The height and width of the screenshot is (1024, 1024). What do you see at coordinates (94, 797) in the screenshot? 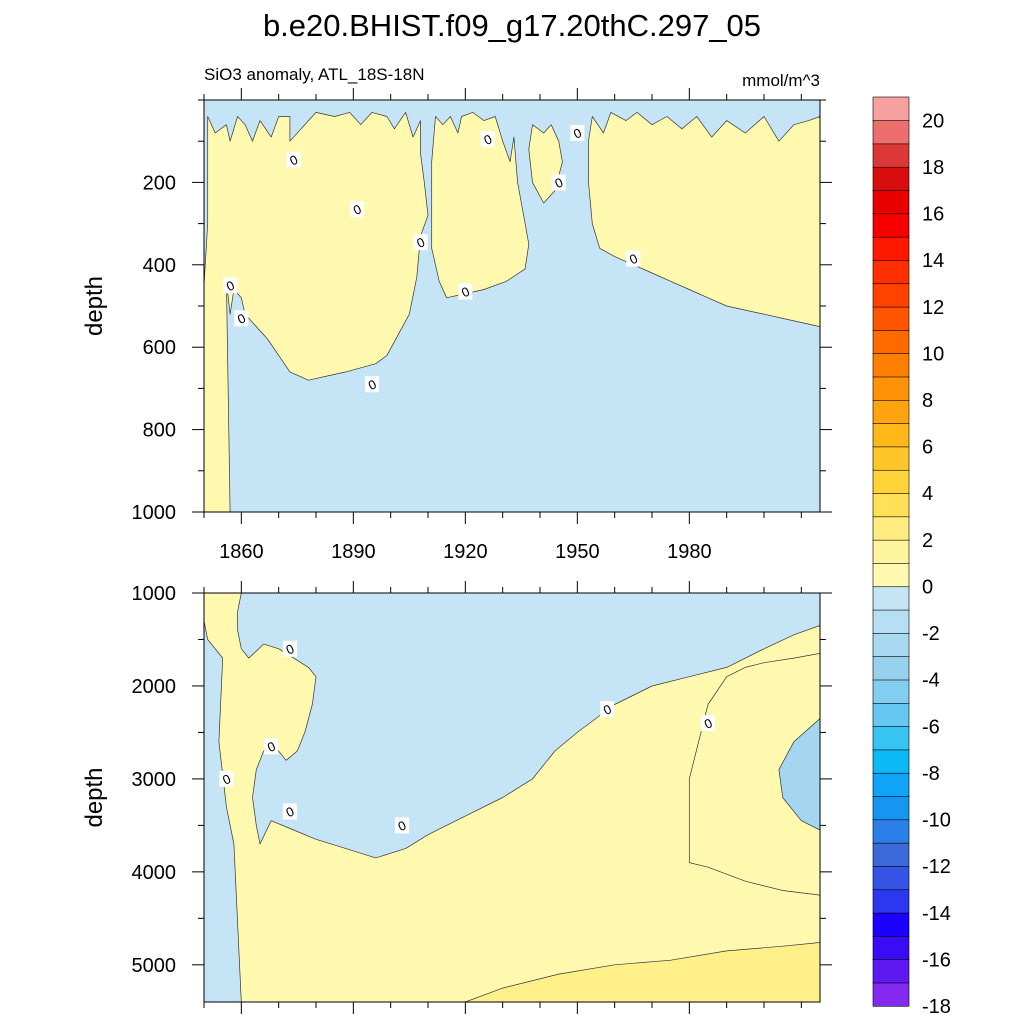
I see `y-axis-label: depth` at bounding box center [94, 797].